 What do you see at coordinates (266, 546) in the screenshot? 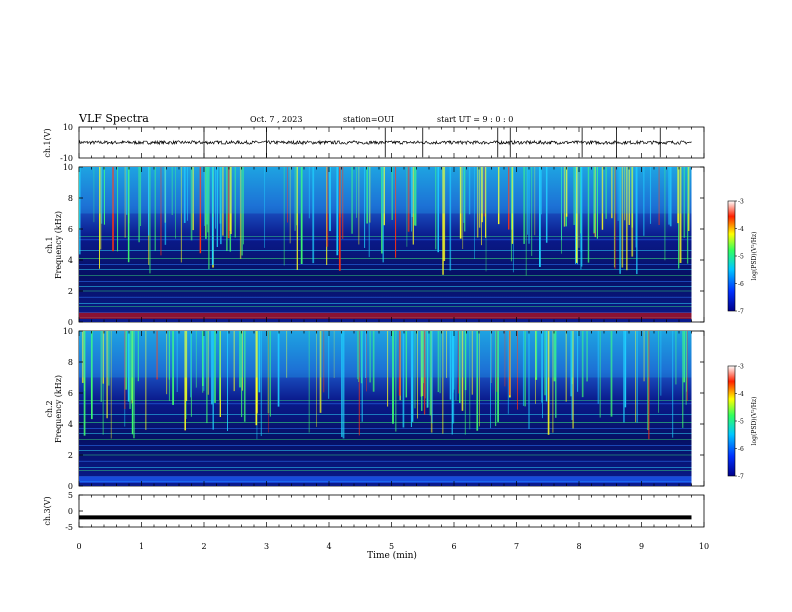
I see `xtick-label: 3` at bounding box center [266, 546].